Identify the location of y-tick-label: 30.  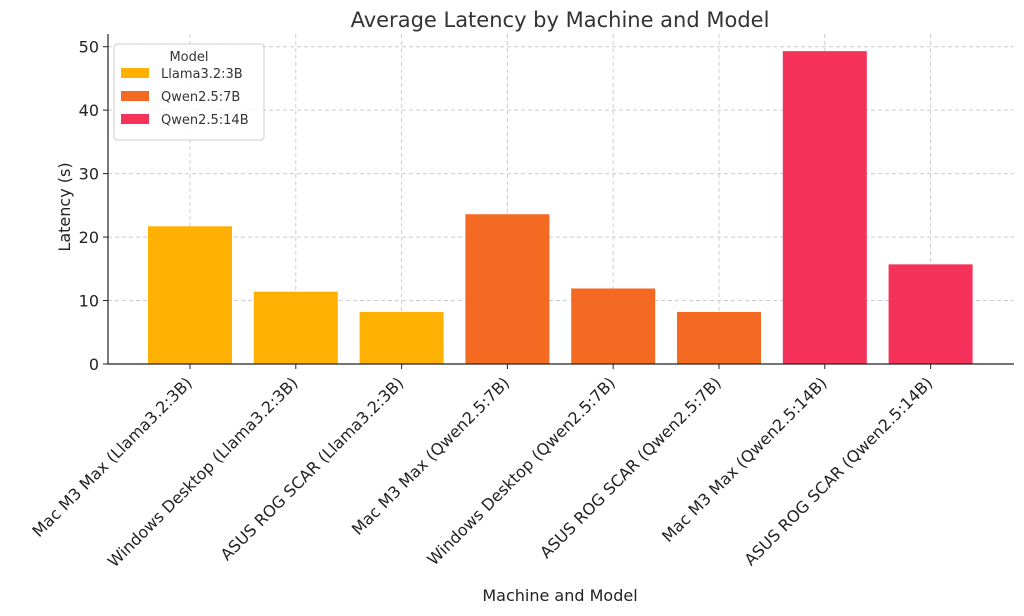
(89, 174).